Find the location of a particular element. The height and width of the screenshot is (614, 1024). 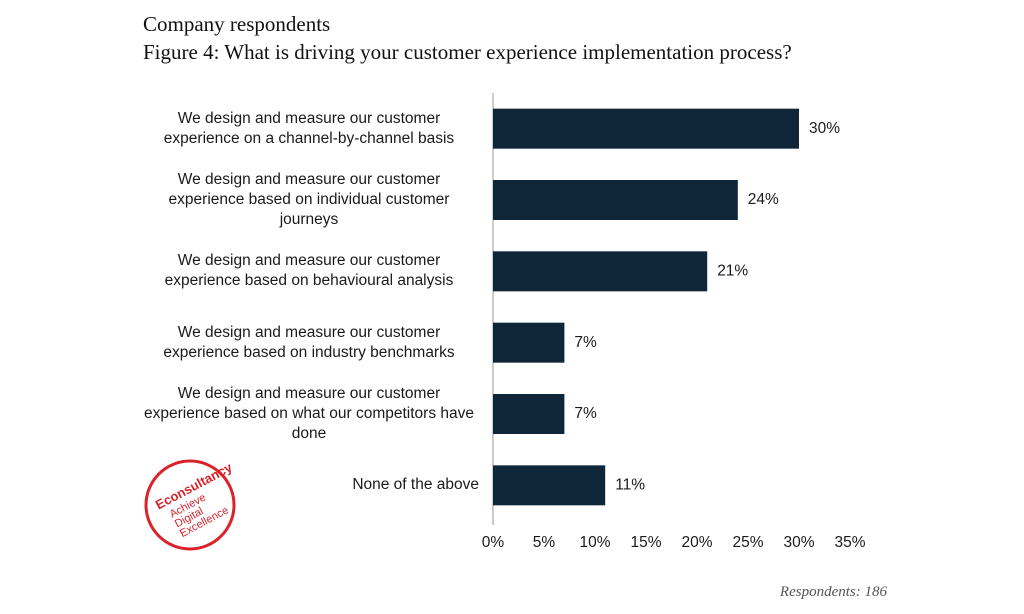

x-tick-label: 30% is located at coordinates (798, 542).